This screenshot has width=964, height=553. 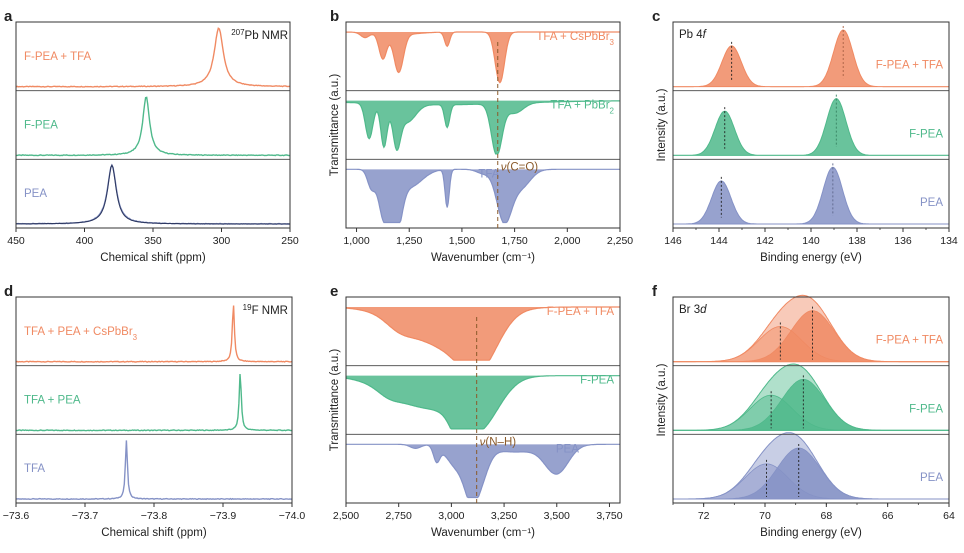 I want to click on panel-label-b: b, so click(x=334, y=16).